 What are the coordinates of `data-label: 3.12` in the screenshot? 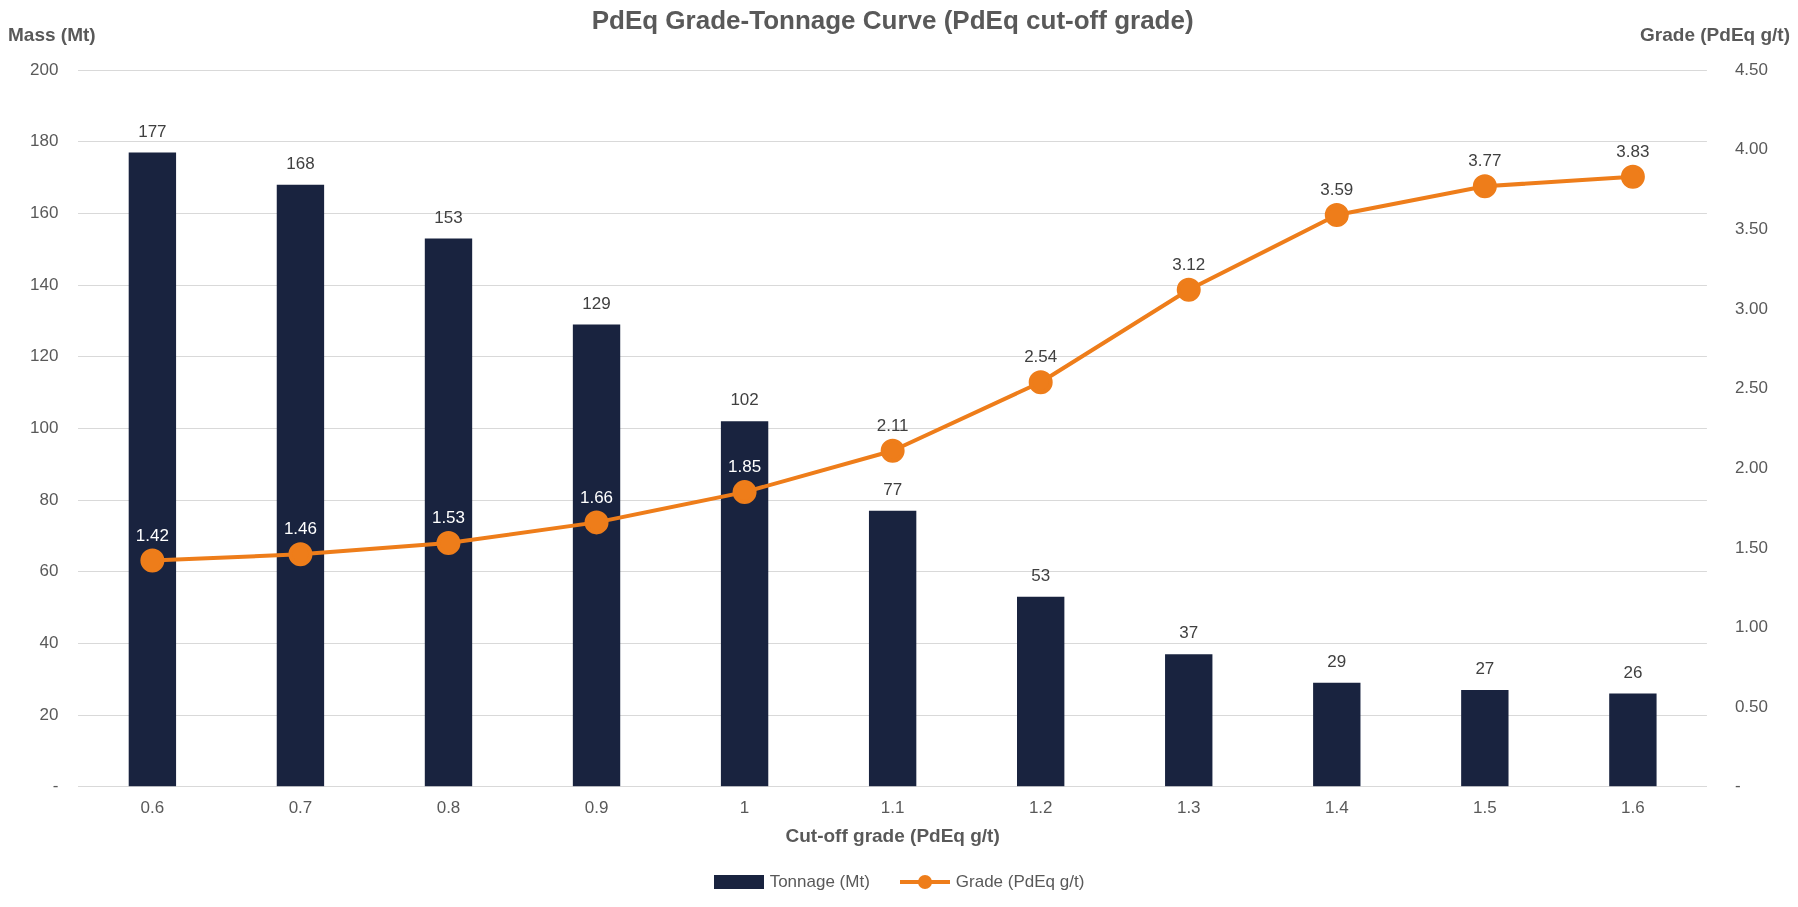 It's located at (1189, 265).